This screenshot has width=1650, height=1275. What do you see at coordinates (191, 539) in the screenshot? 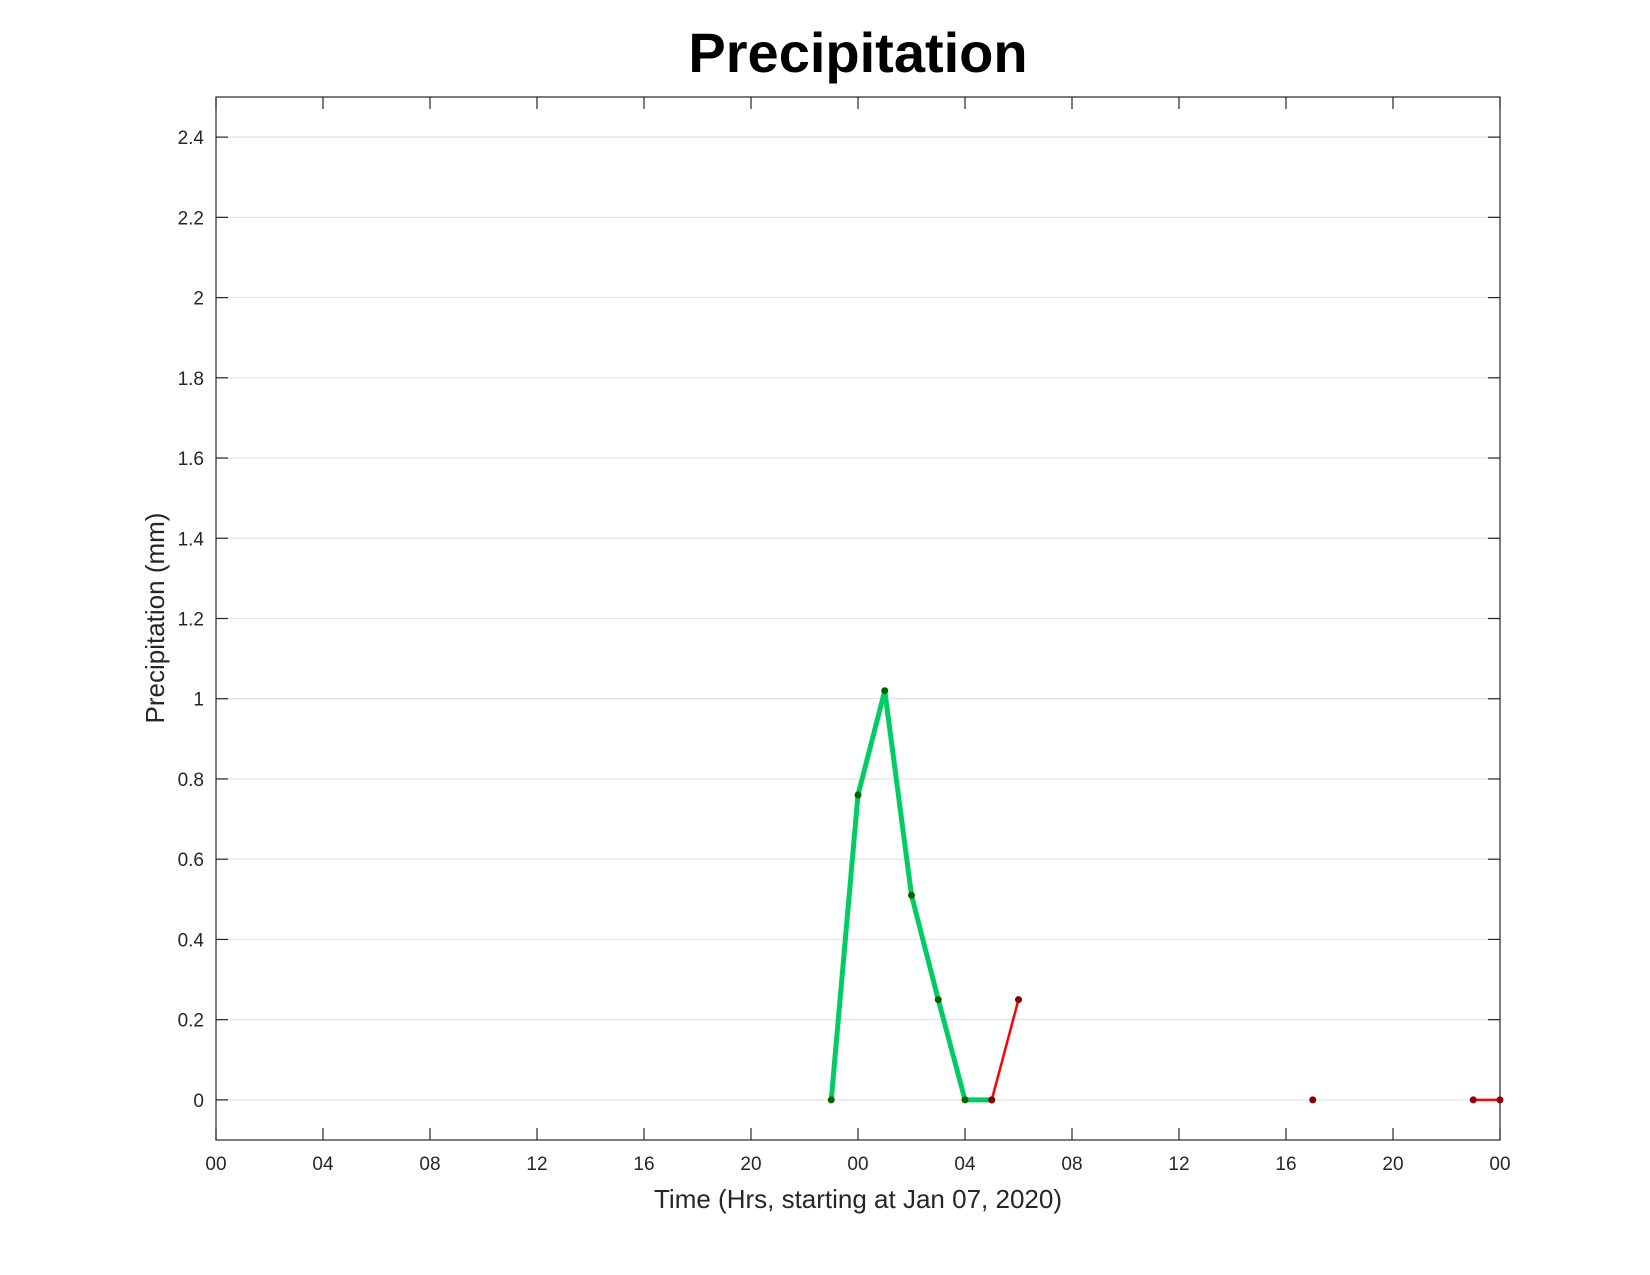
I see `y-tick-label: 1.4` at bounding box center [191, 539].